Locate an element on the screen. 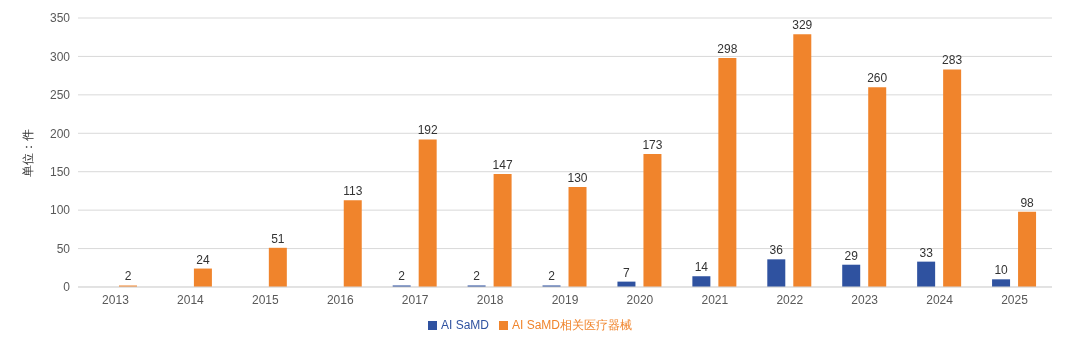 Image resolution: width=1080 pixels, height=347 pixels. x-tick-label: 2022 is located at coordinates (790, 299).